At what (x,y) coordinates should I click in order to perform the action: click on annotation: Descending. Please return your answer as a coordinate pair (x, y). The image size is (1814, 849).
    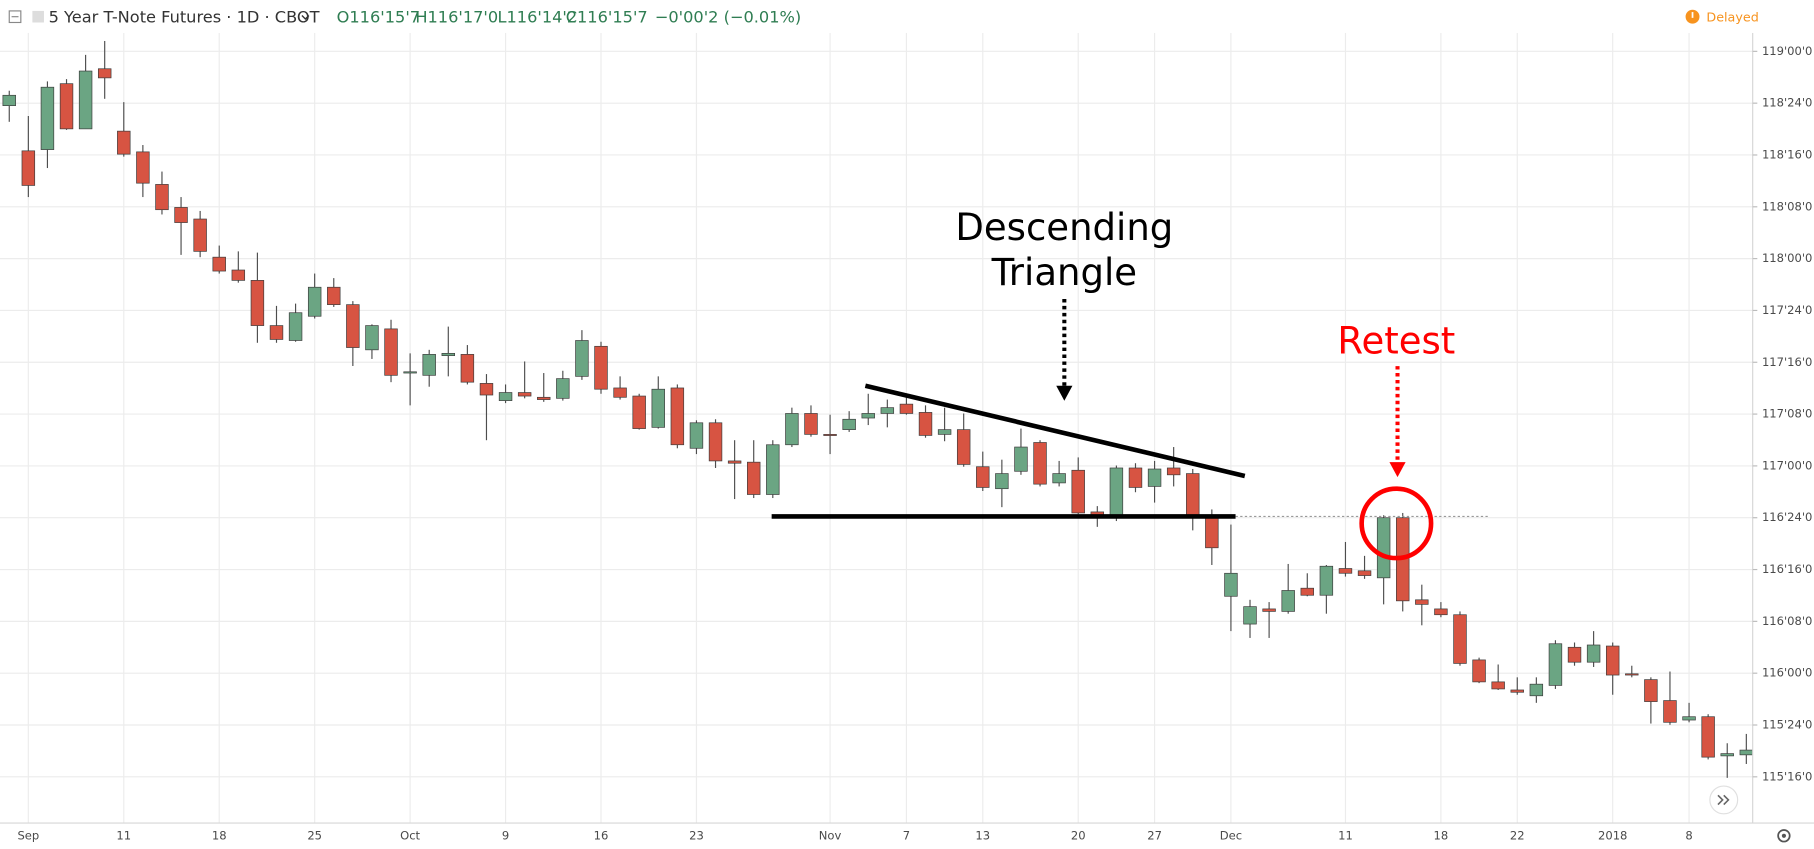
    Looking at the image, I should click on (1064, 227).